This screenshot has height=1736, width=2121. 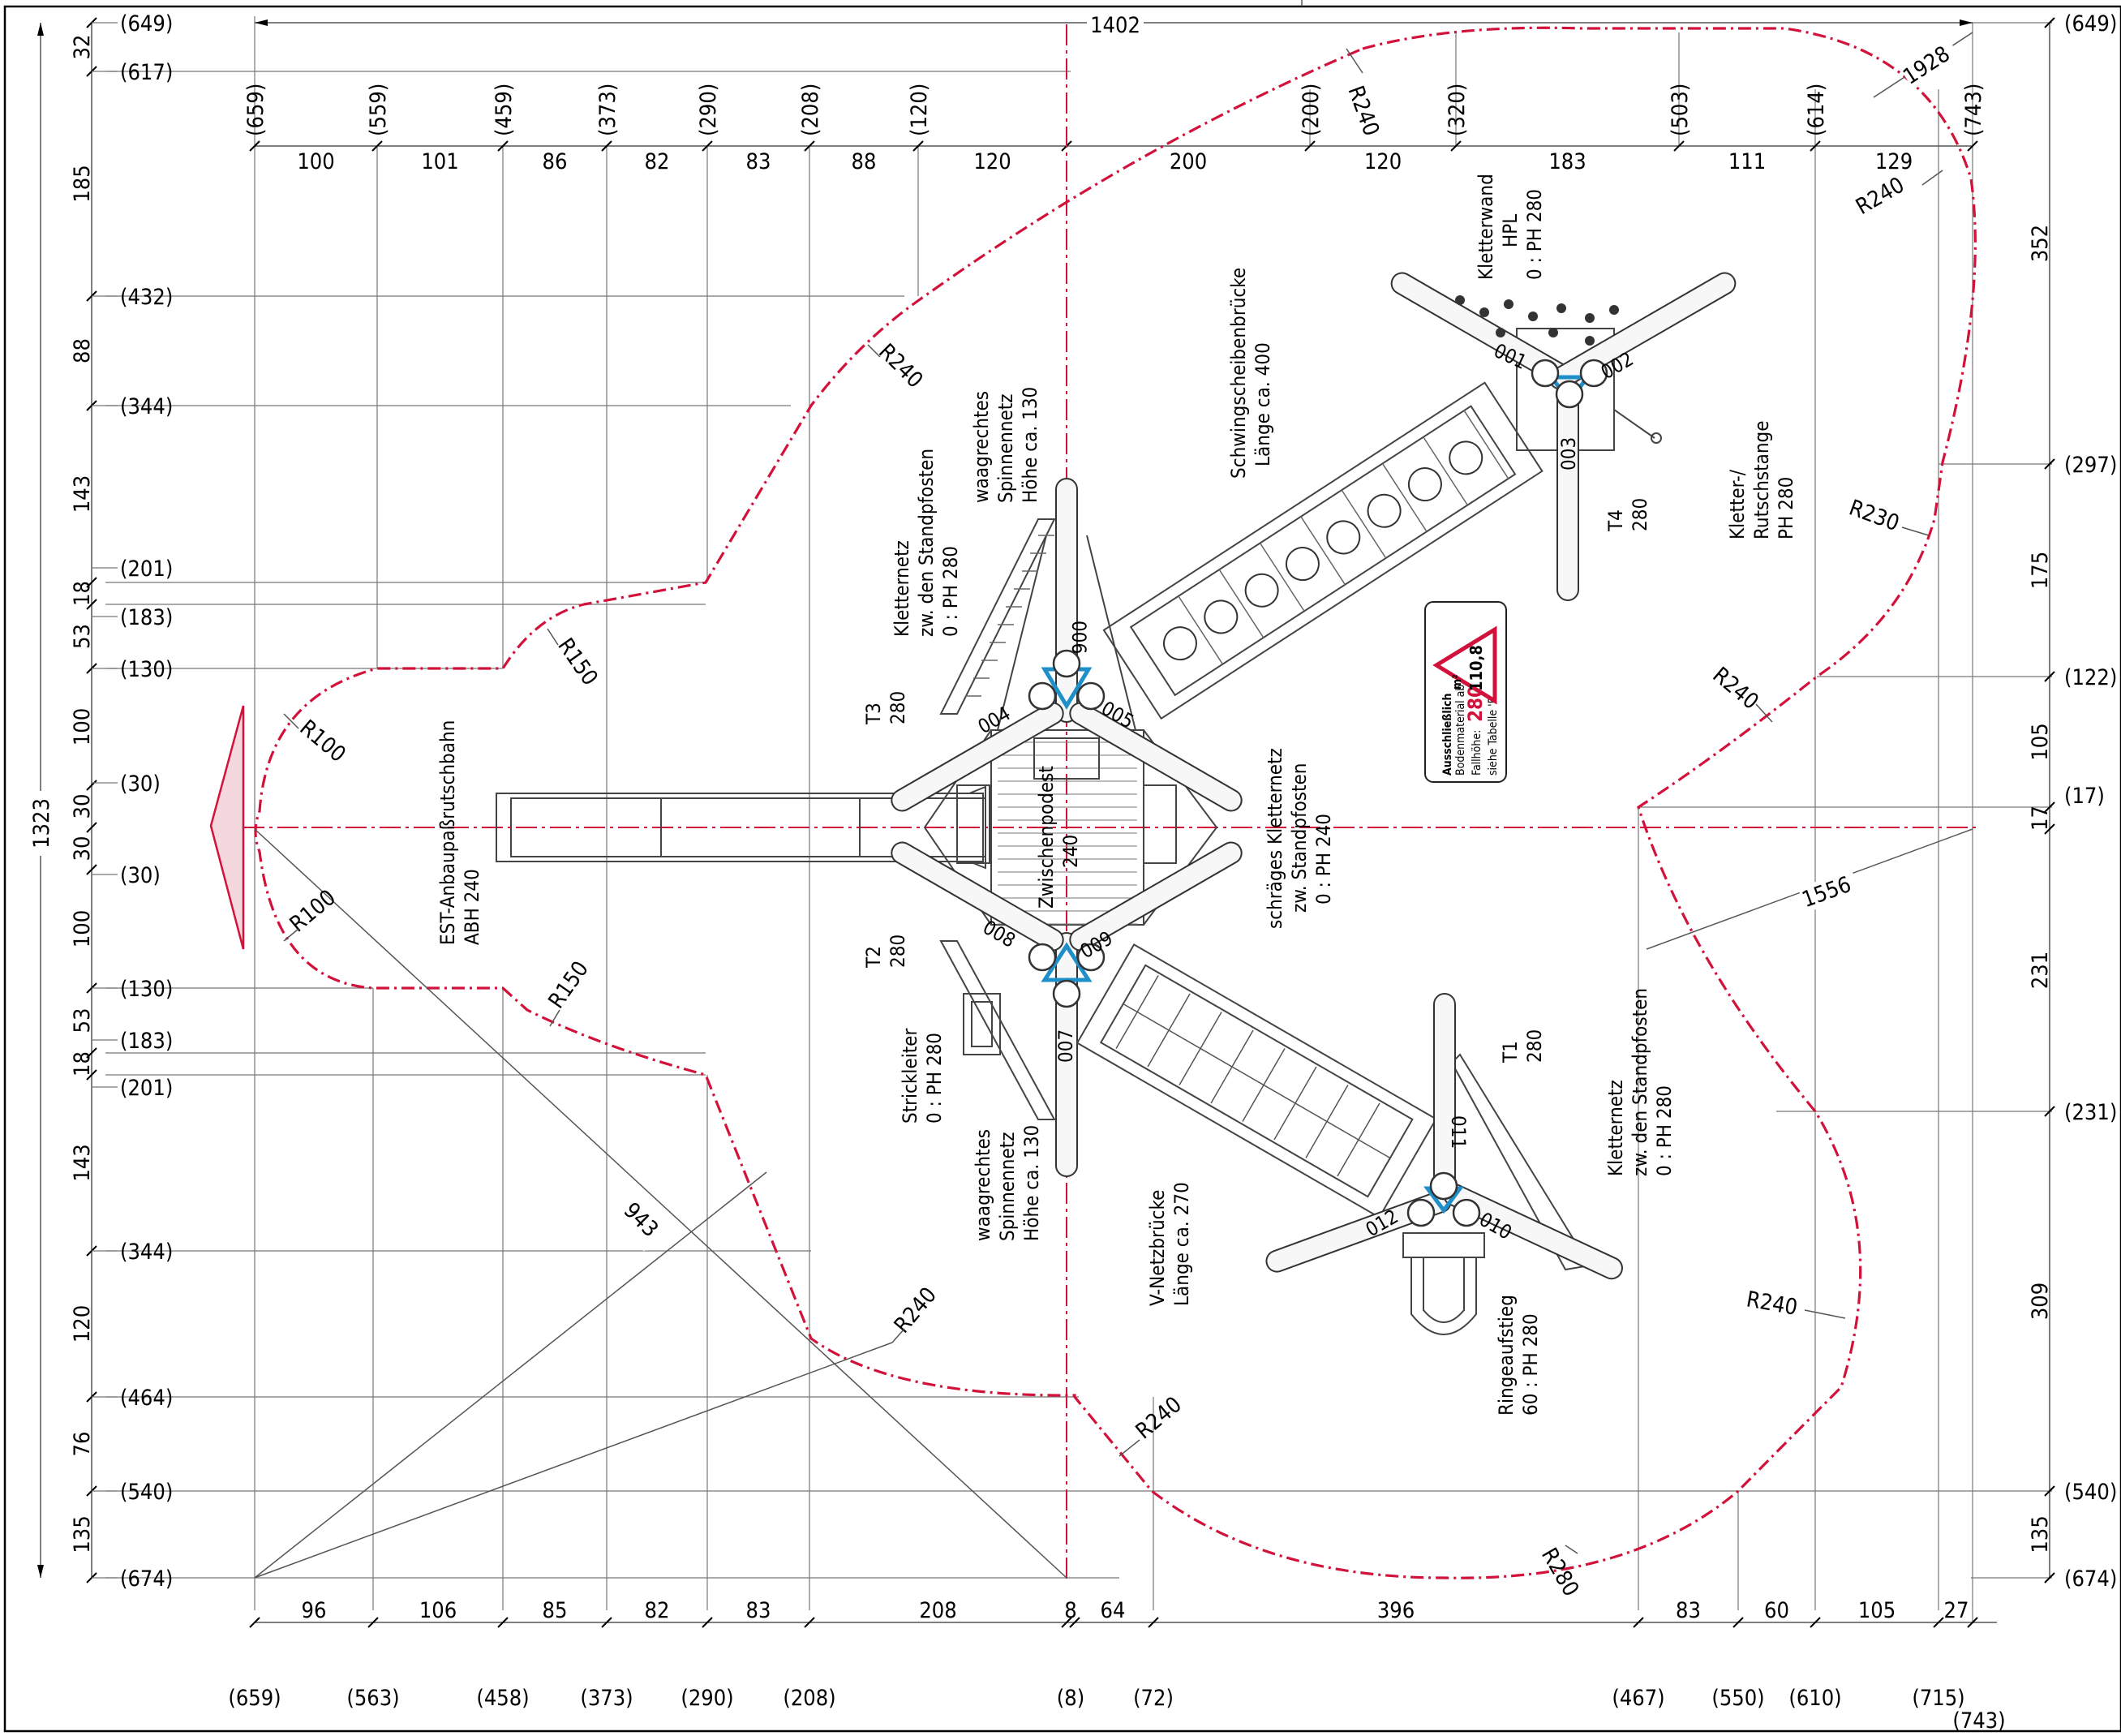 I want to click on post-003: 003, so click(x=1568, y=454).